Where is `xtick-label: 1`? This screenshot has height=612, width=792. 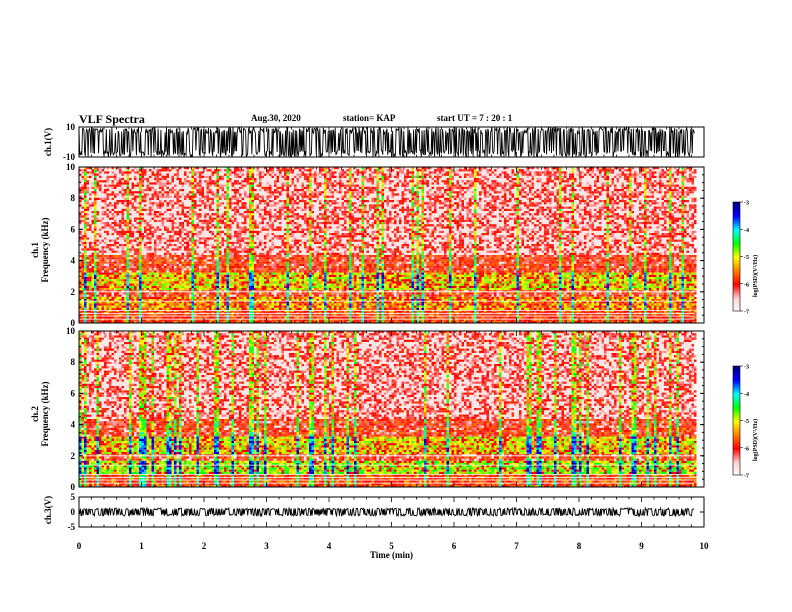
xtick-label: 1 is located at coordinates (141, 546).